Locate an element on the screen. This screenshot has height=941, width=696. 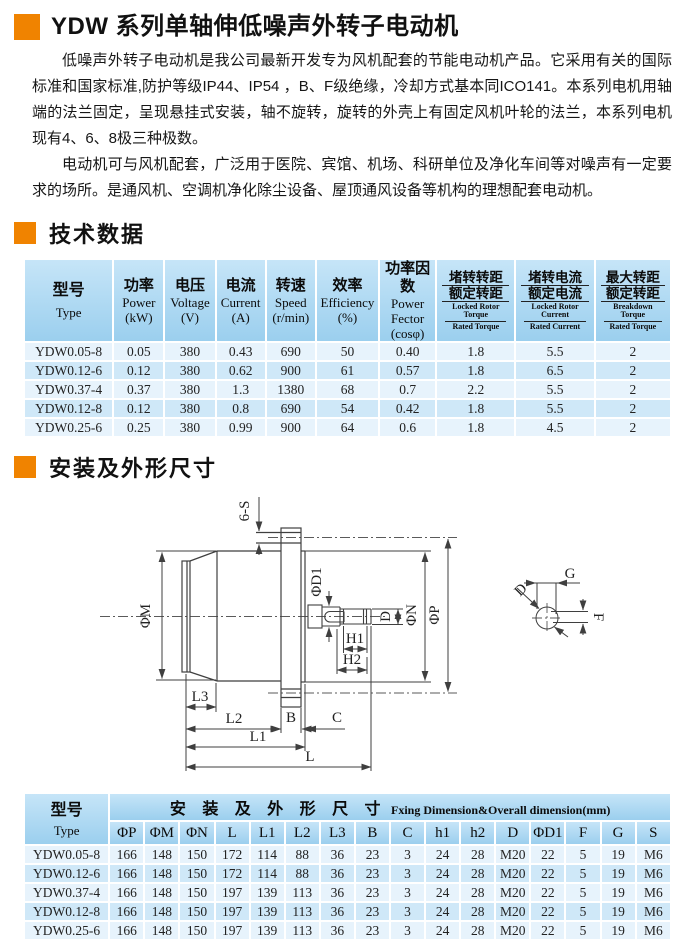
col-header: G is located at coordinates (618, 833).